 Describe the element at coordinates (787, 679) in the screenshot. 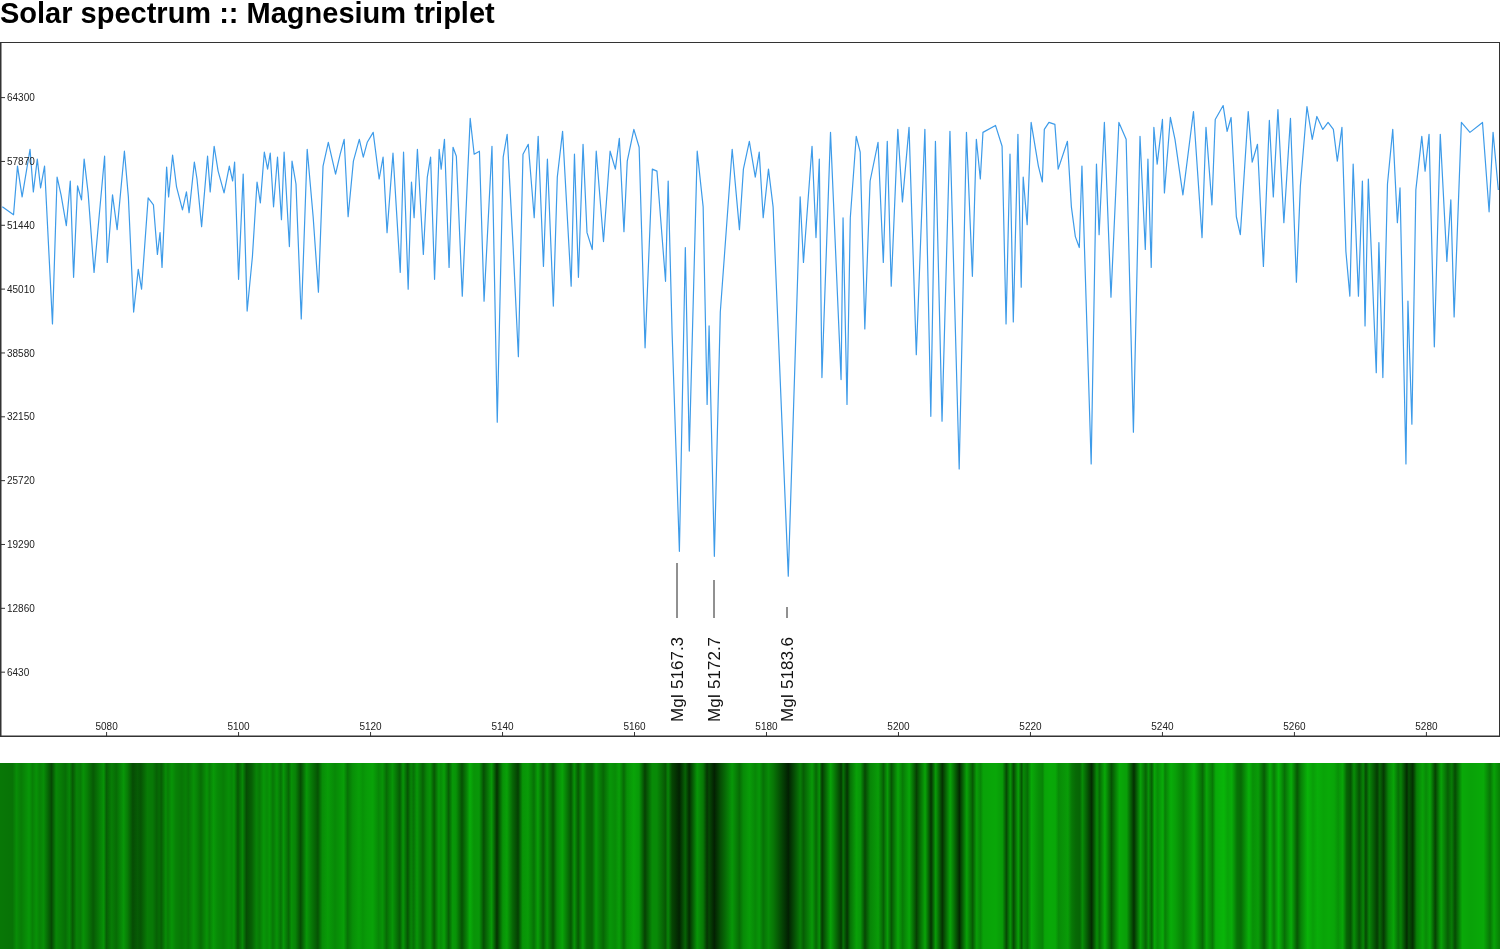

I see `annotation: MgI 5183.6` at that location.